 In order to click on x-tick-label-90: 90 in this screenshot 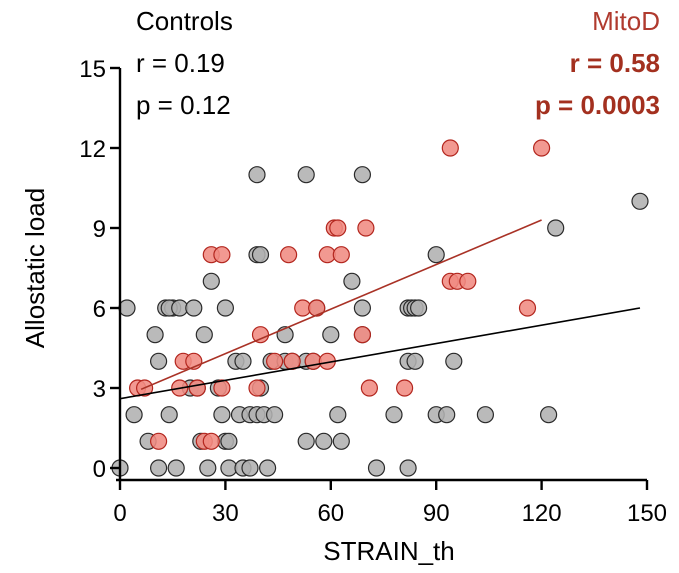, I will do `click(436, 513)`.